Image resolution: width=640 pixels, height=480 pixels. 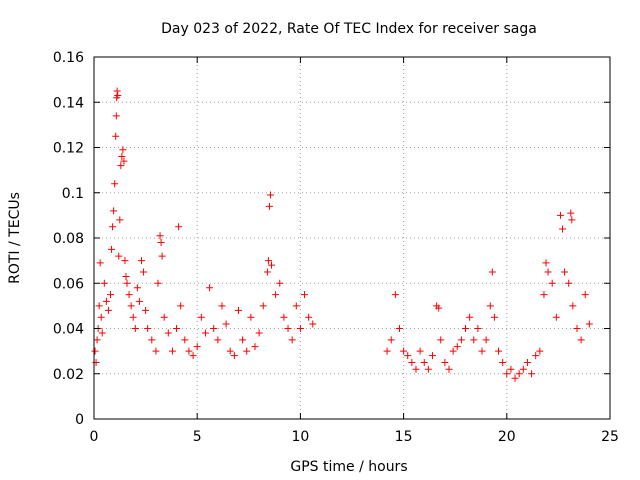 I want to click on x-tick-label: 20, so click(x=507, y=437).